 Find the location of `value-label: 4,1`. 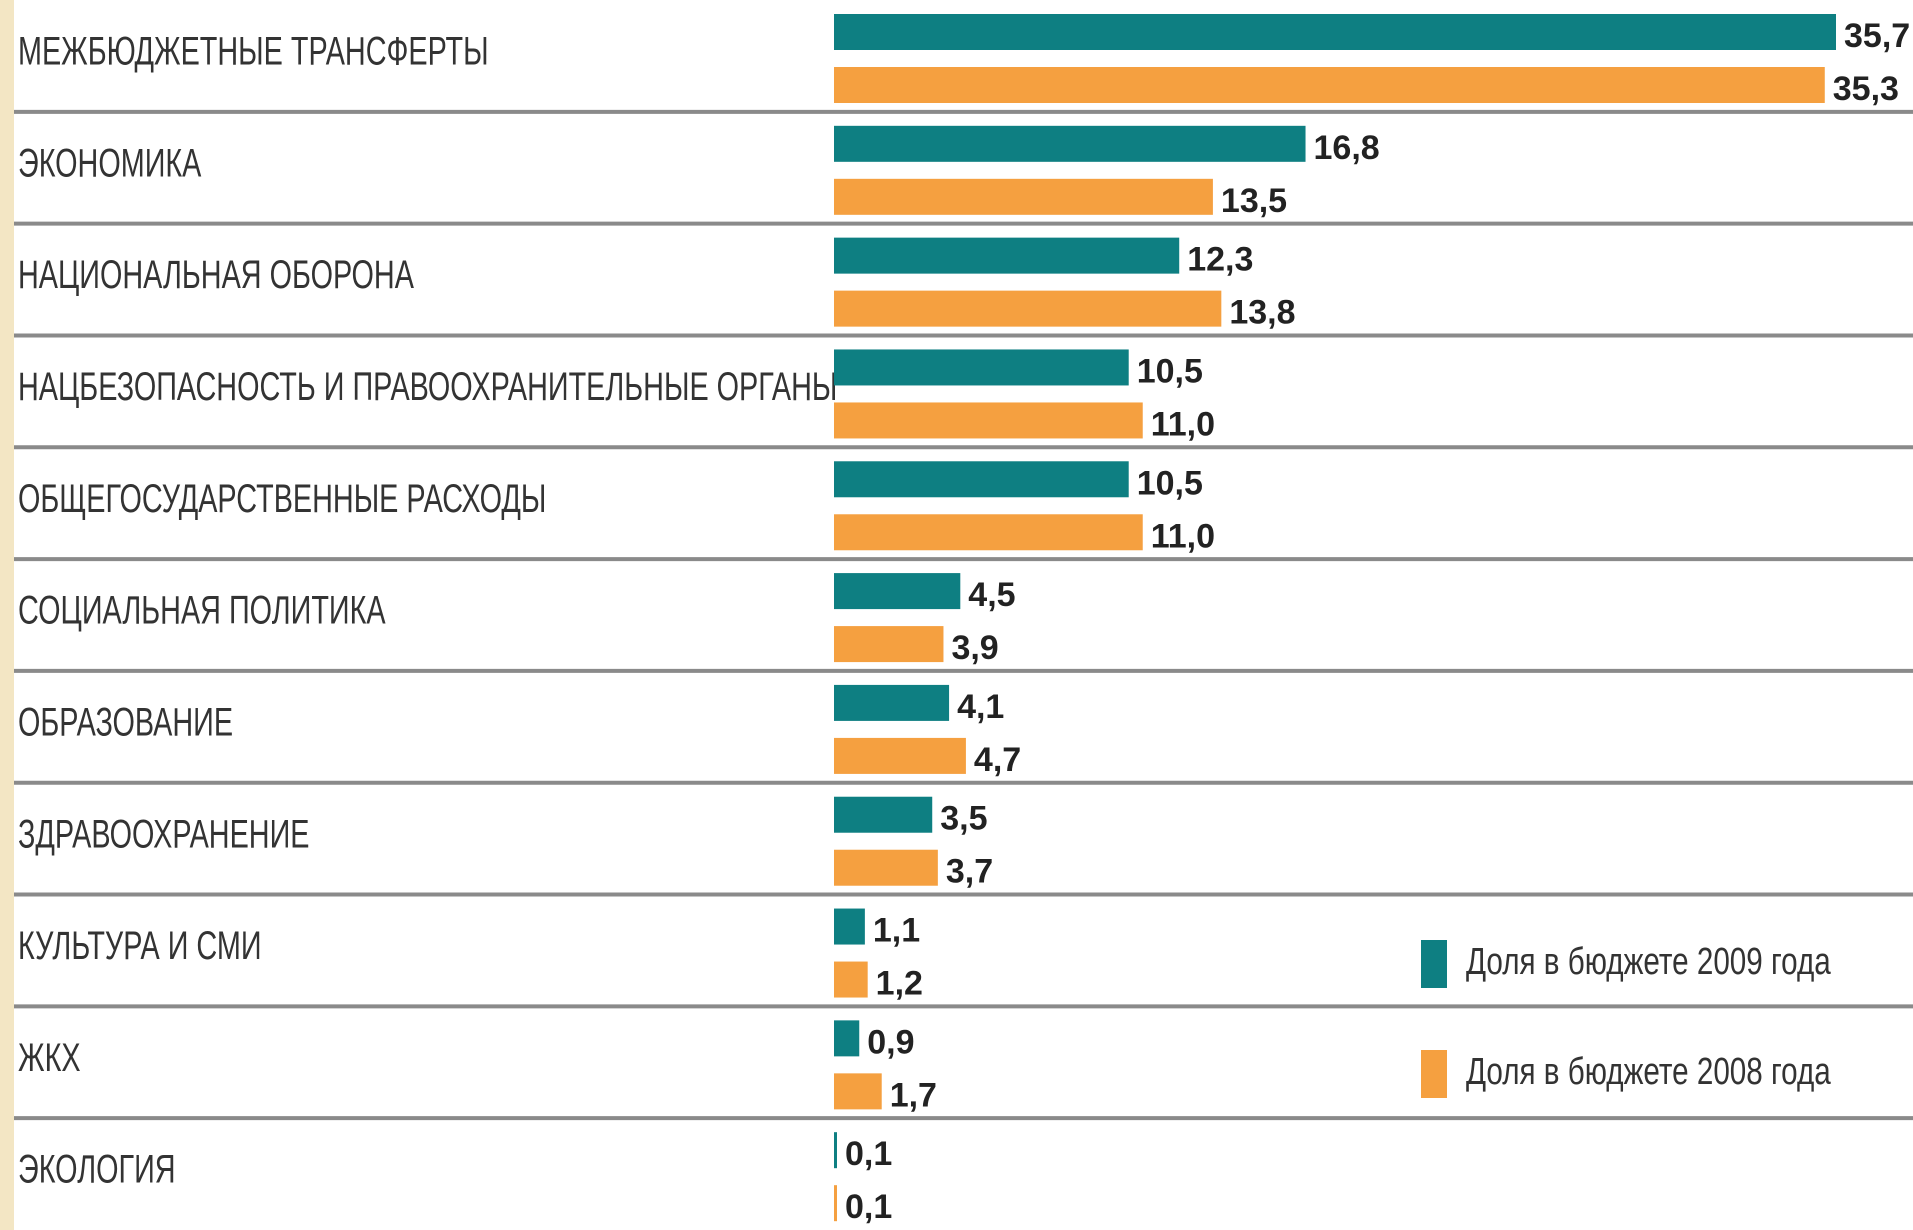

value-label: 4,1 is located at coordinates (980, 707).